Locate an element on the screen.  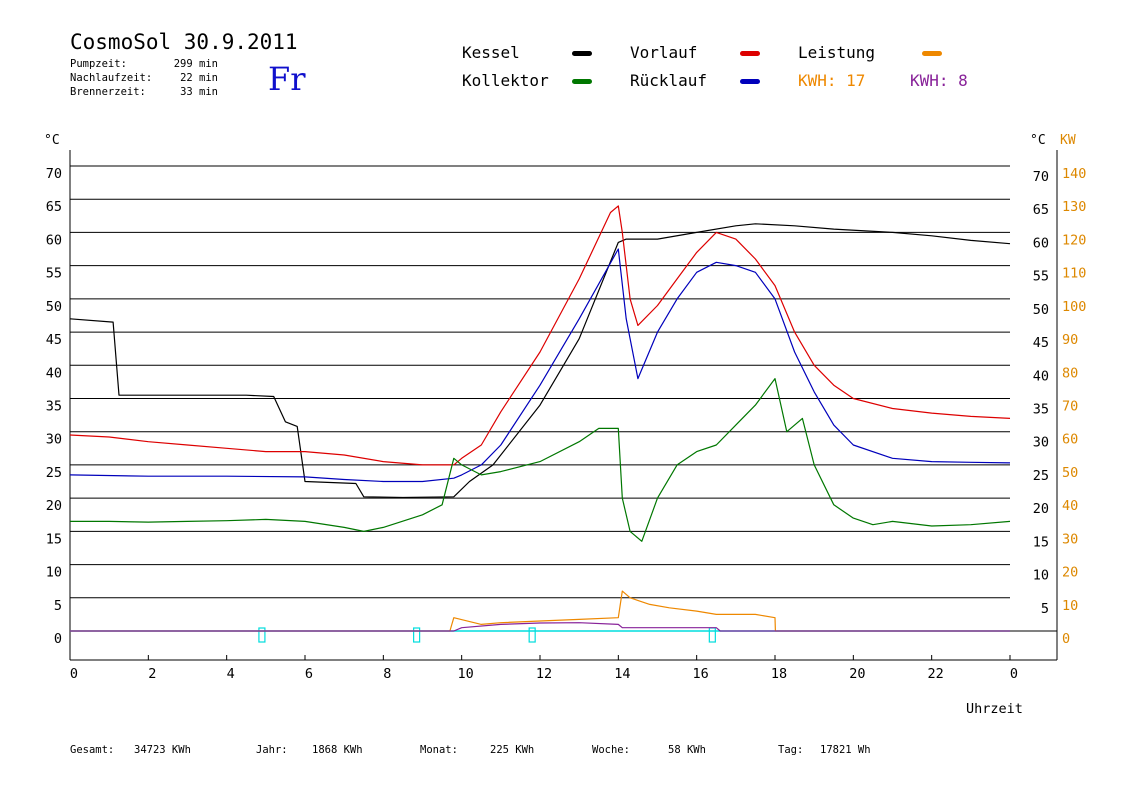
series-line-leistung is located at coordinates (540, 611).